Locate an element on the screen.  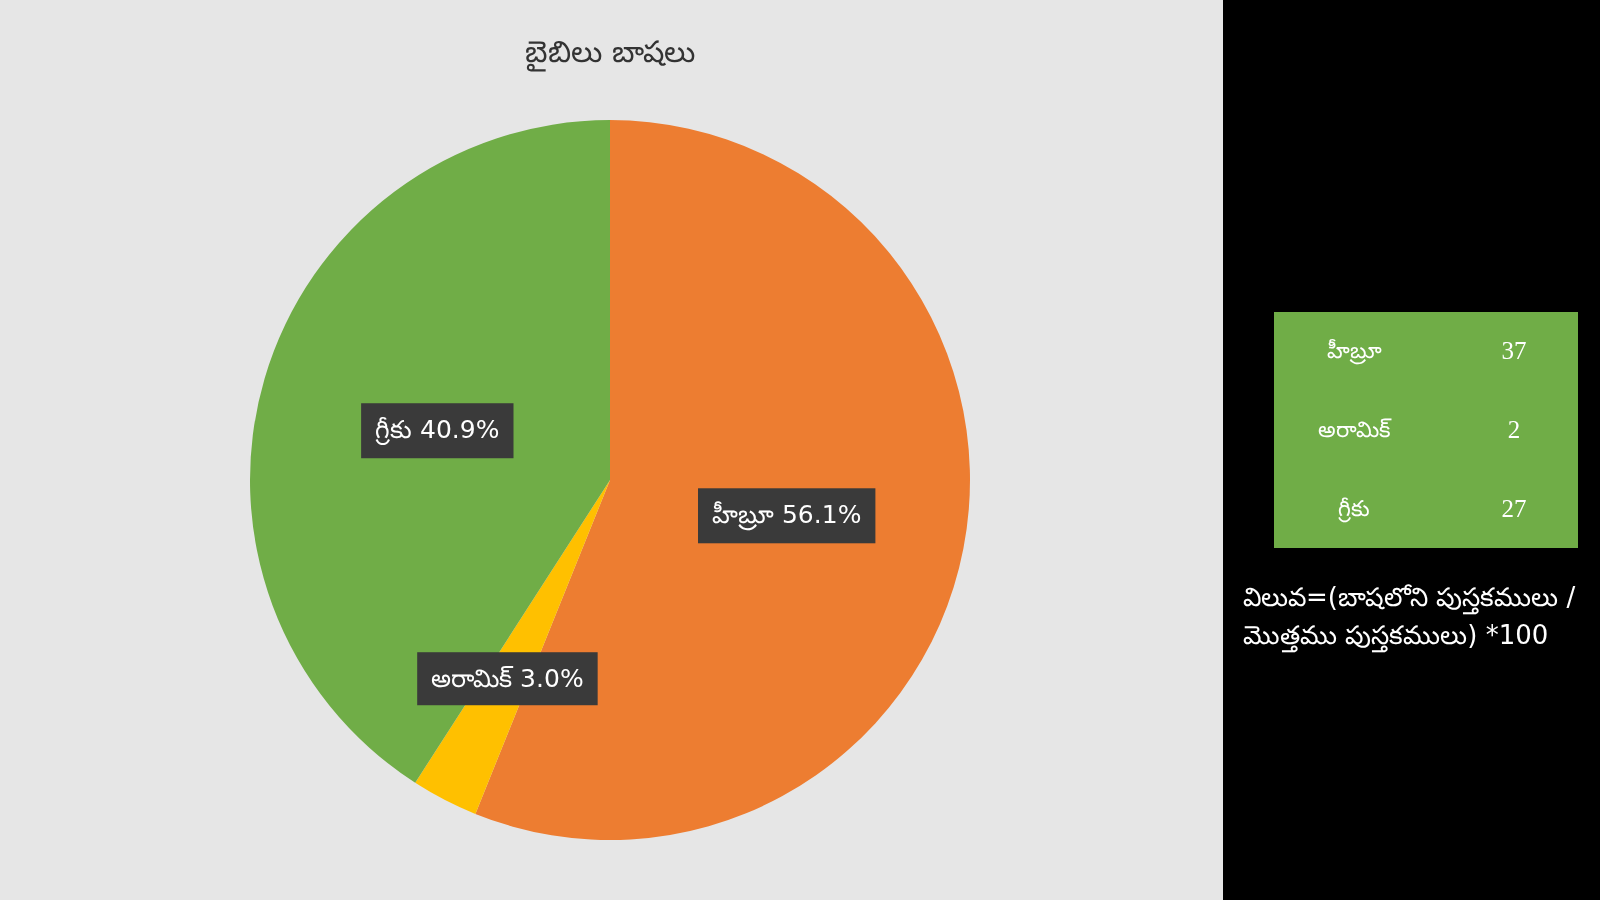
slice-label: గ్రీకు 40.9% is located at coordinates (437, 431).